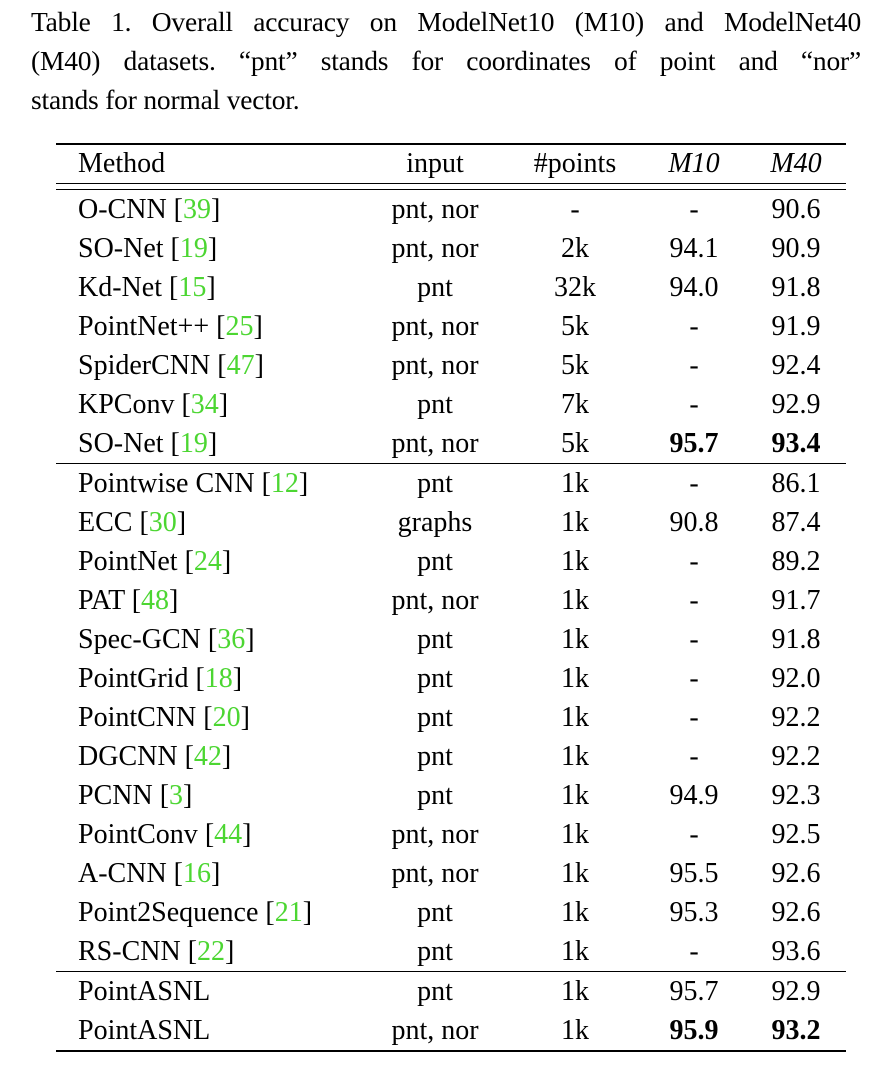 The width and height of the screenshot is (872, 1078). I want to click on cell-m40: 92.3, so click(796, 795).